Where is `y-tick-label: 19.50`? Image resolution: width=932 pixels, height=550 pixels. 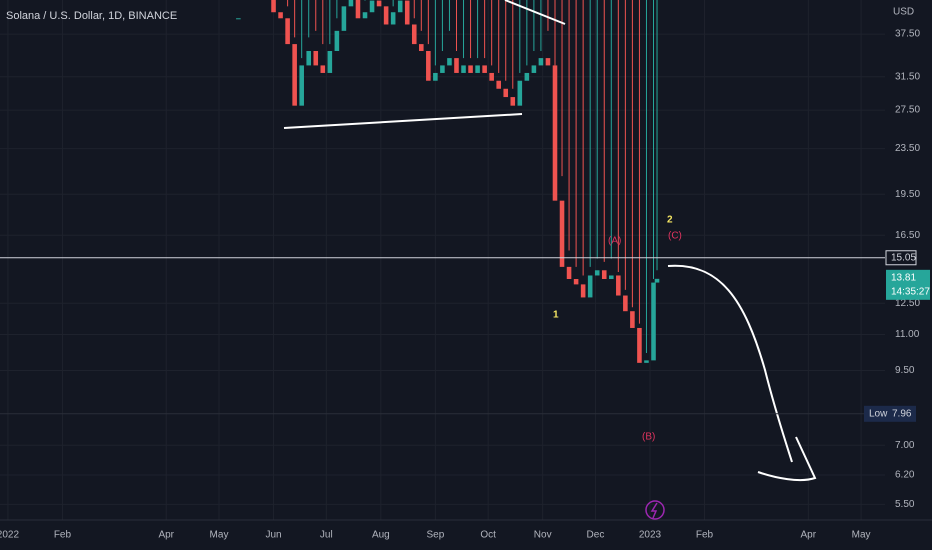 y-tick-label: 19.50 is located at coordinates (907, 194).